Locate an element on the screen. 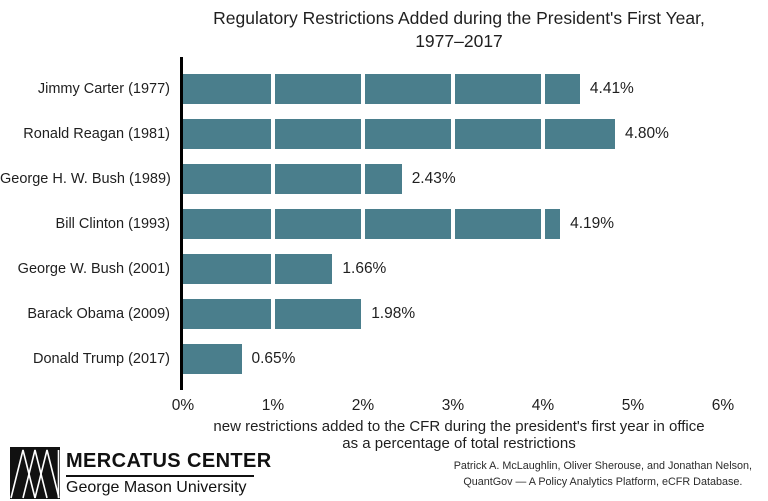 The height and width of the screenshot is (501, 768). bar-category-label: Donald Trump (2017) is located at coordinates (101, 359).